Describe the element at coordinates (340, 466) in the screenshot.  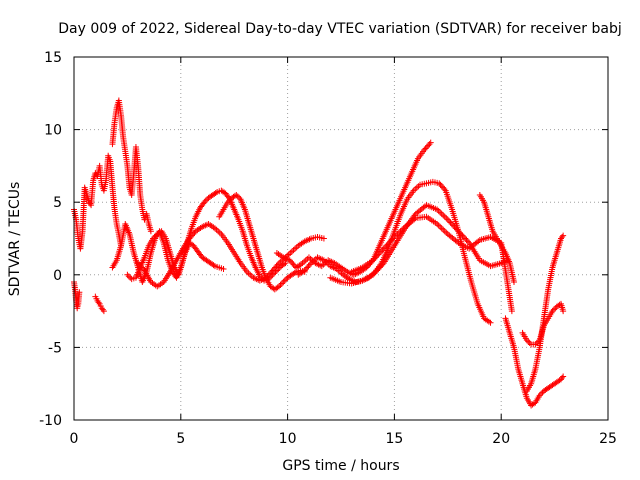
I see `x-axis-label: GPS time / hours` at that location.